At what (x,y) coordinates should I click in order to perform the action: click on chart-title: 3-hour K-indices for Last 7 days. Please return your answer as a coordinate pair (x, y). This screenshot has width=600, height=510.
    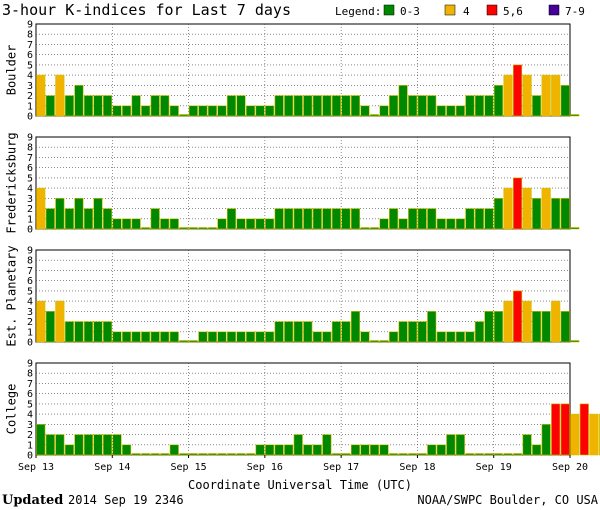
    Looking at the image, I should click on (146, 10).